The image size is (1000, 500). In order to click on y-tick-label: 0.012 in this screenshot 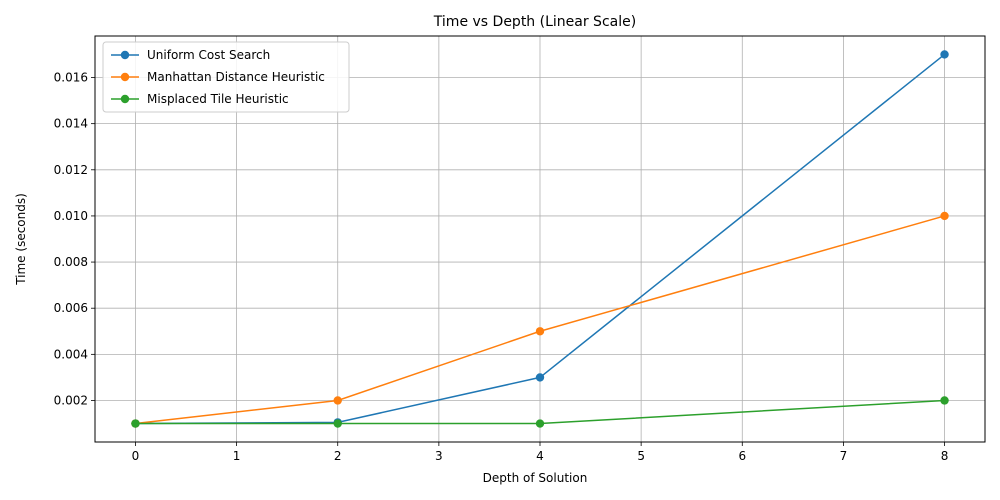, I will do `click(71, 170)`.